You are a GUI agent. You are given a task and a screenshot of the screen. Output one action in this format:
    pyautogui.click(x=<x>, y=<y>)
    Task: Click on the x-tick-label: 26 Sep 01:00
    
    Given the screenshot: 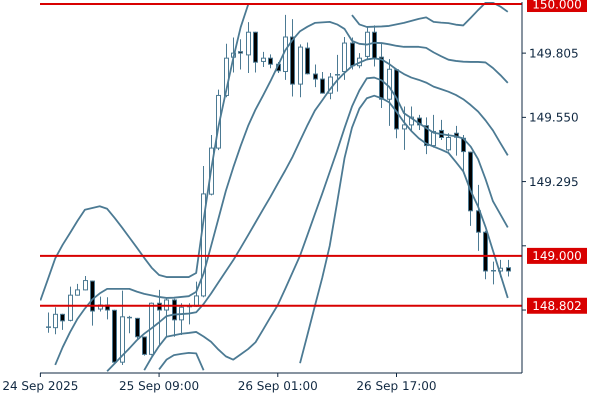 What is the action you would take?
    pyautogui.click(x=278, y=386)
    